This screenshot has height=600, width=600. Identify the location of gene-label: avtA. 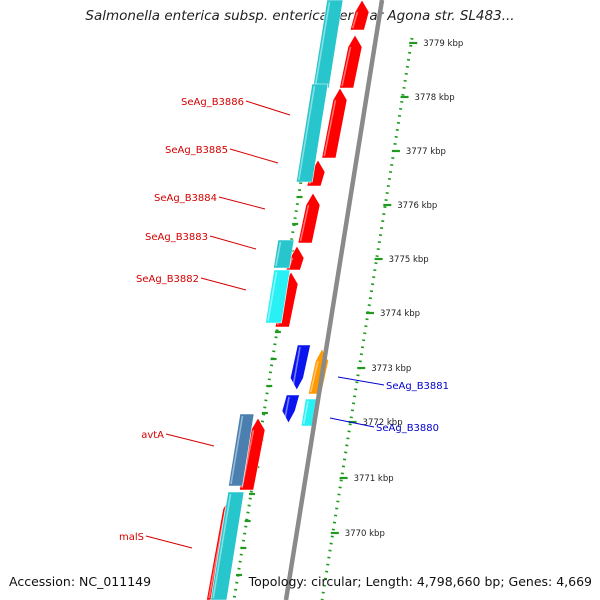
(152, 435).